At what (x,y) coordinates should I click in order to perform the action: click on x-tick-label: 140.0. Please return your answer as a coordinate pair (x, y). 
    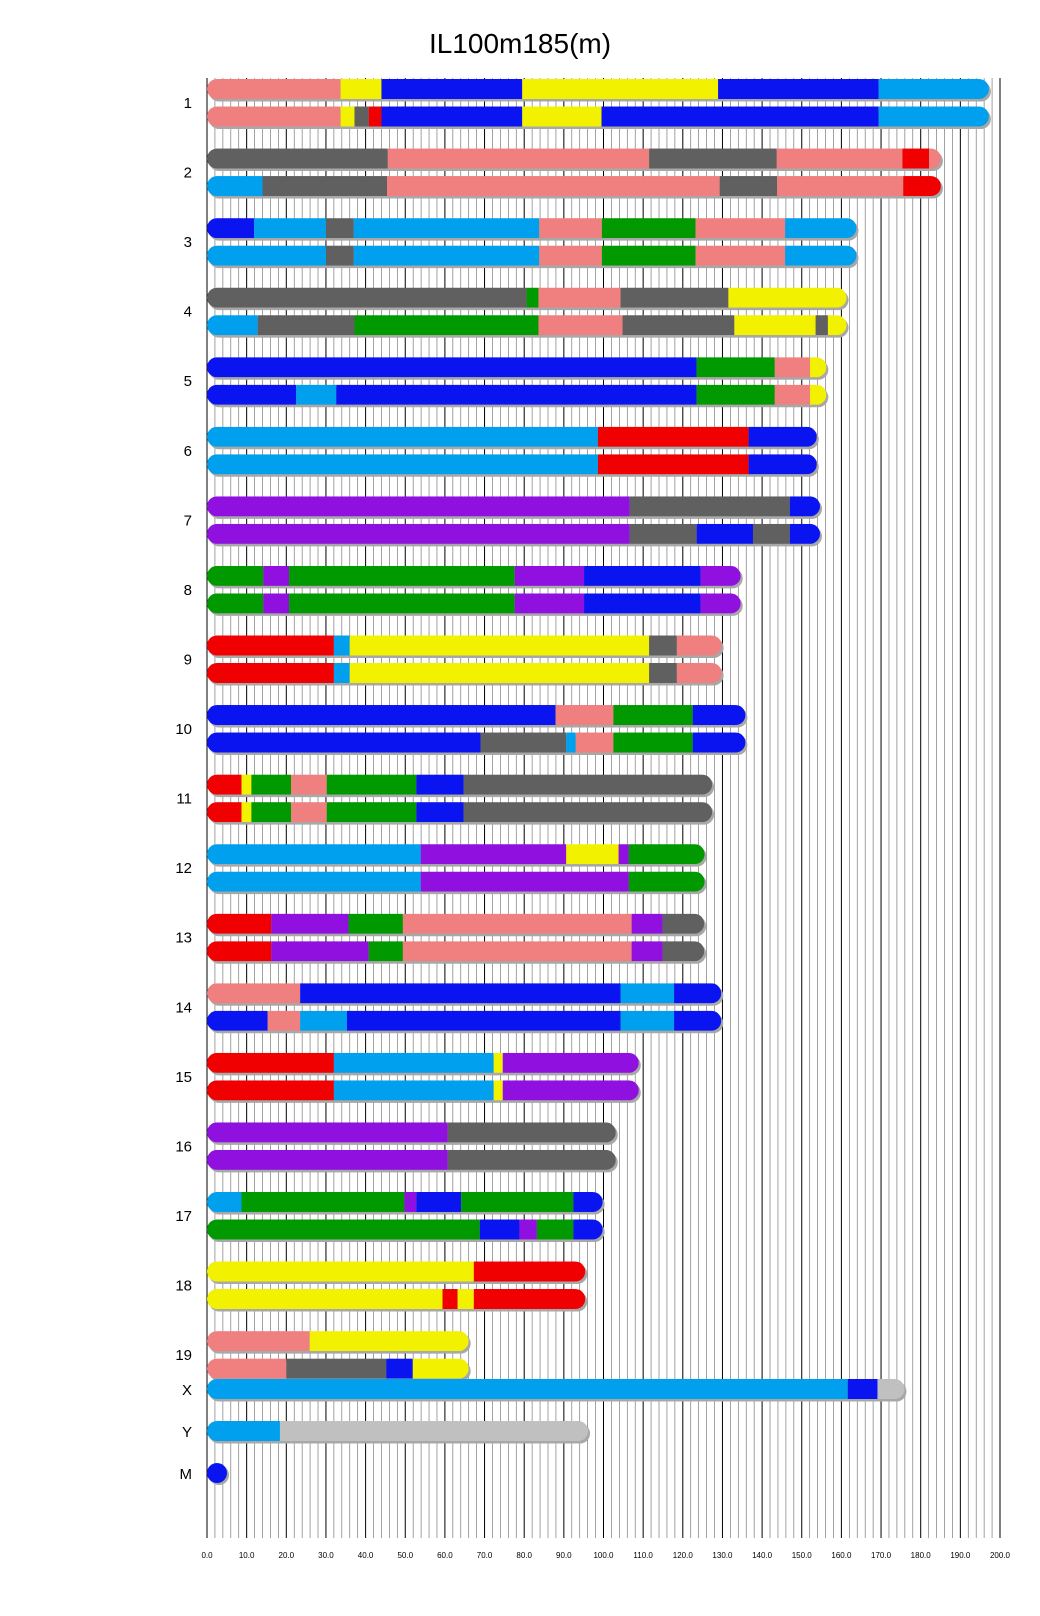
    Looking at the image, I should click on (762, 1555).